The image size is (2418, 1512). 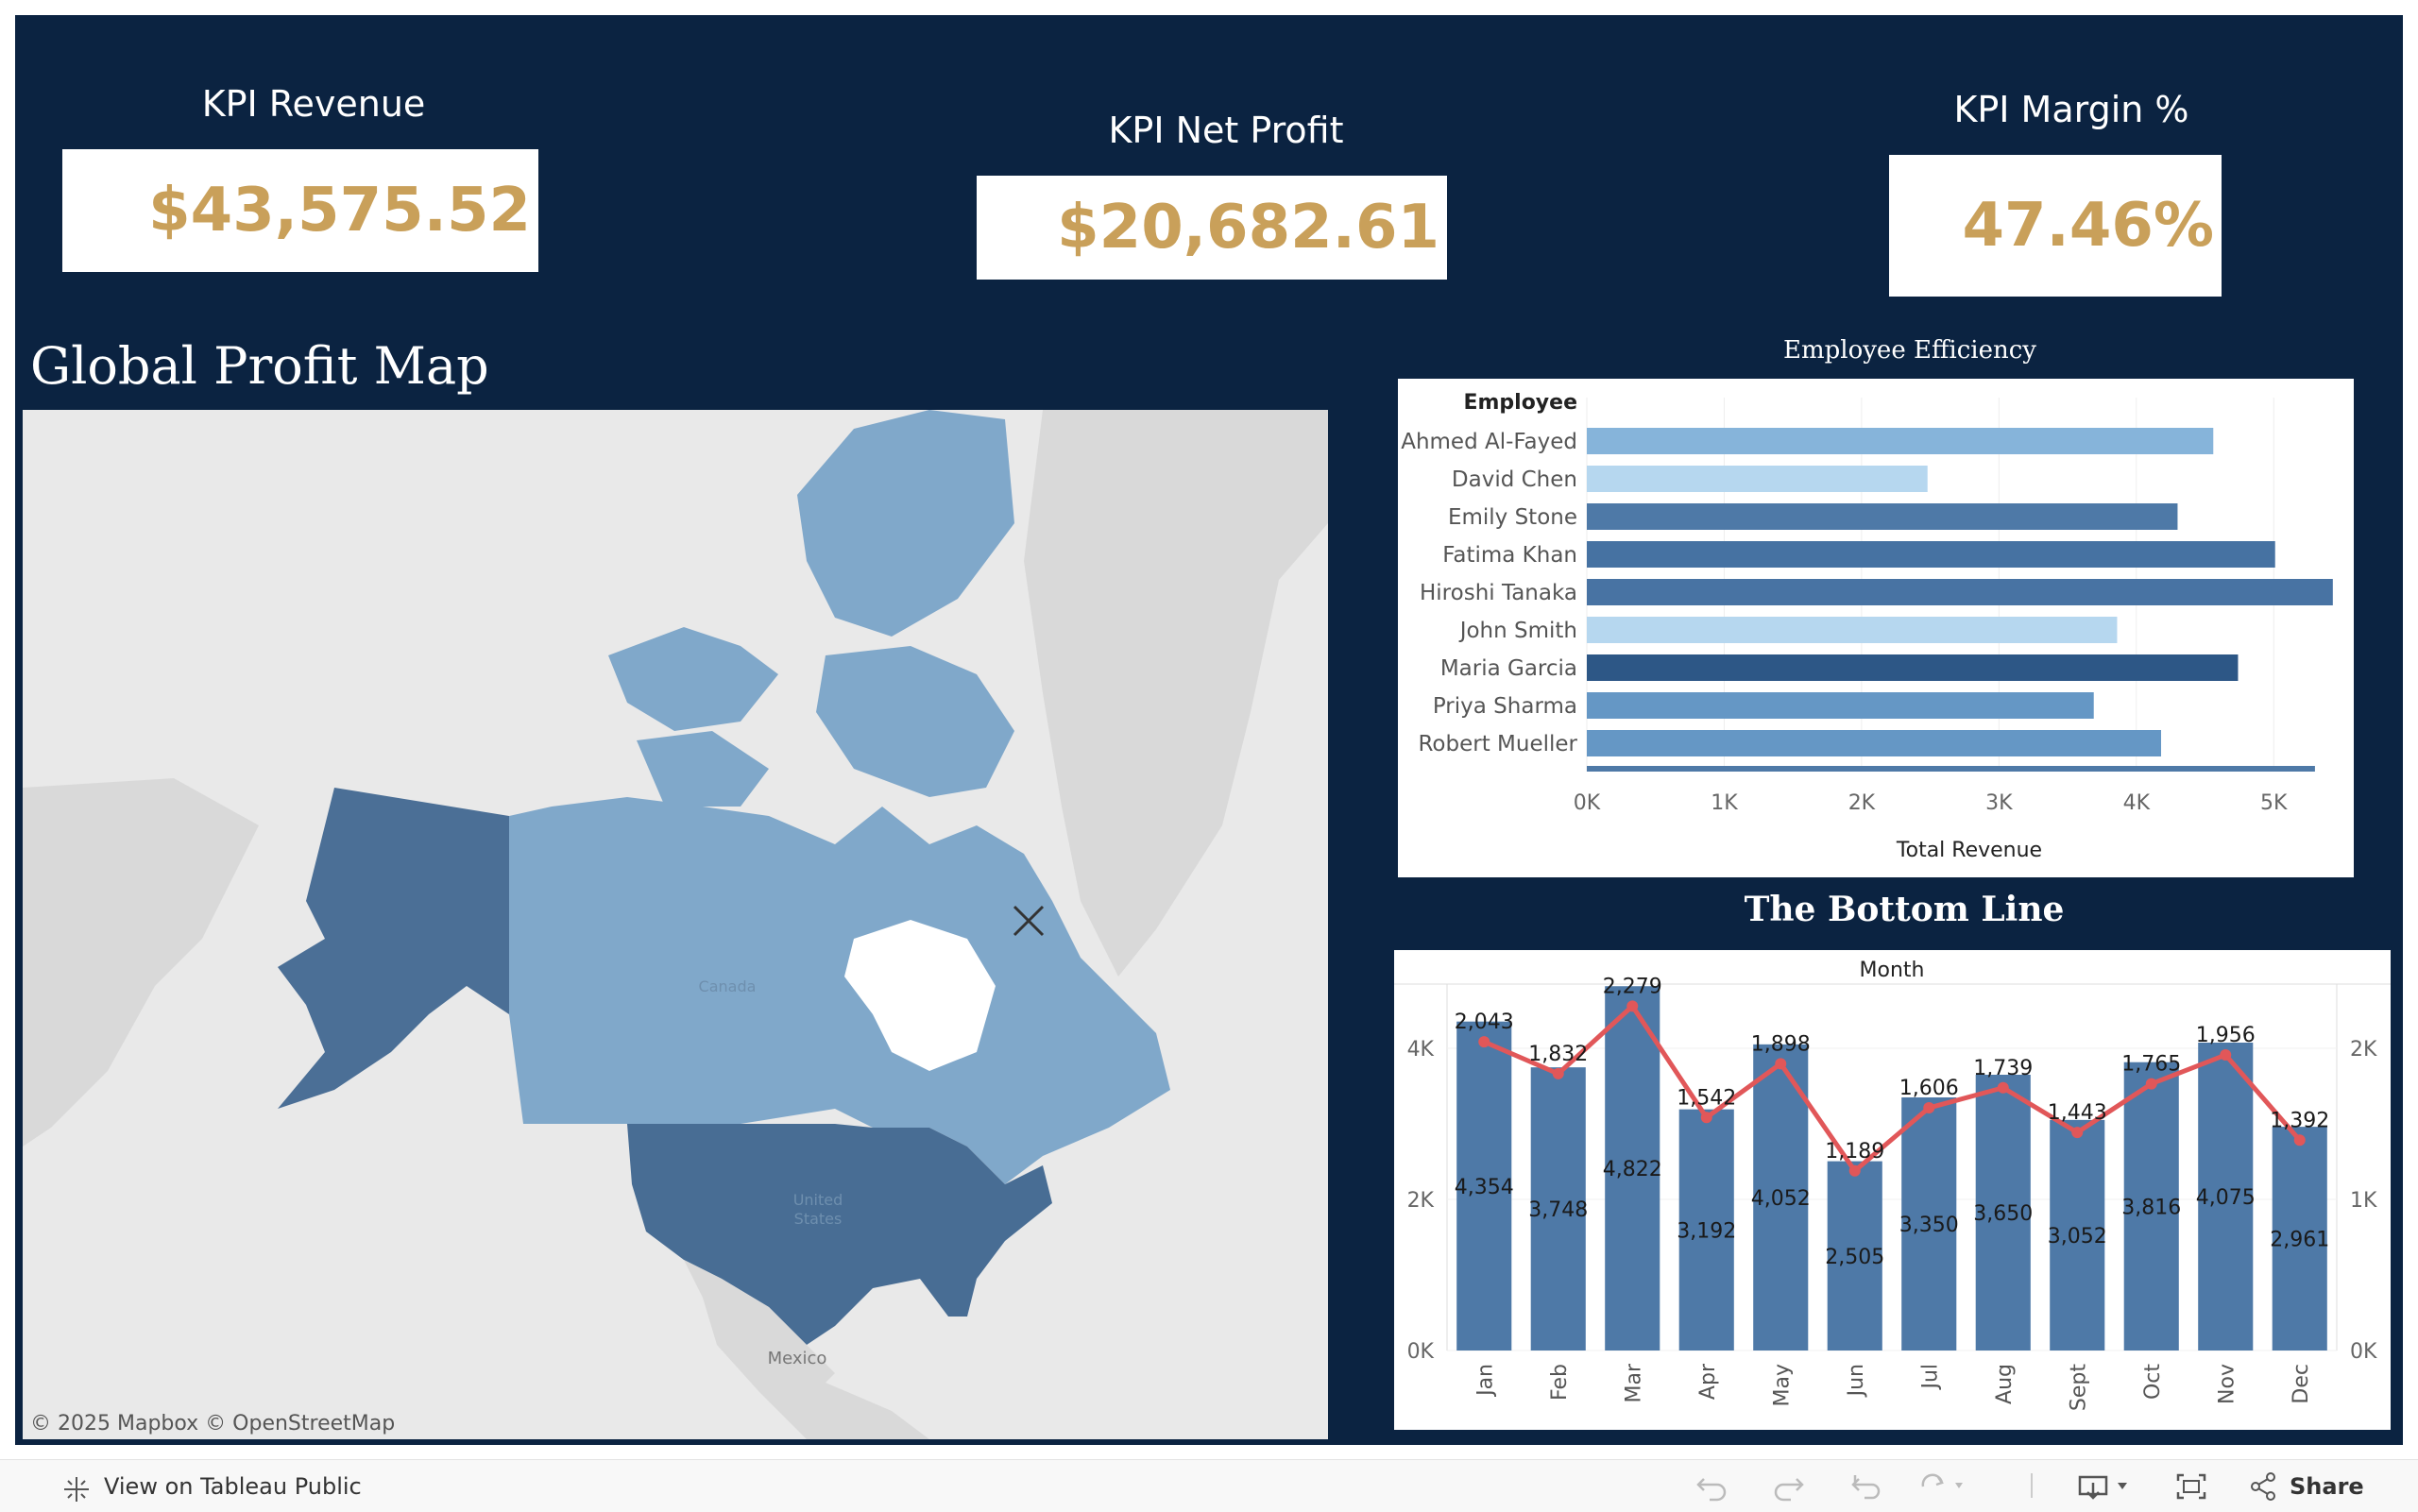 What do you see at coordinates (2363, 1201) in the screenshot?
I see `bottom-right-tick-label: 1K` at bounding box center [2363, 1201].